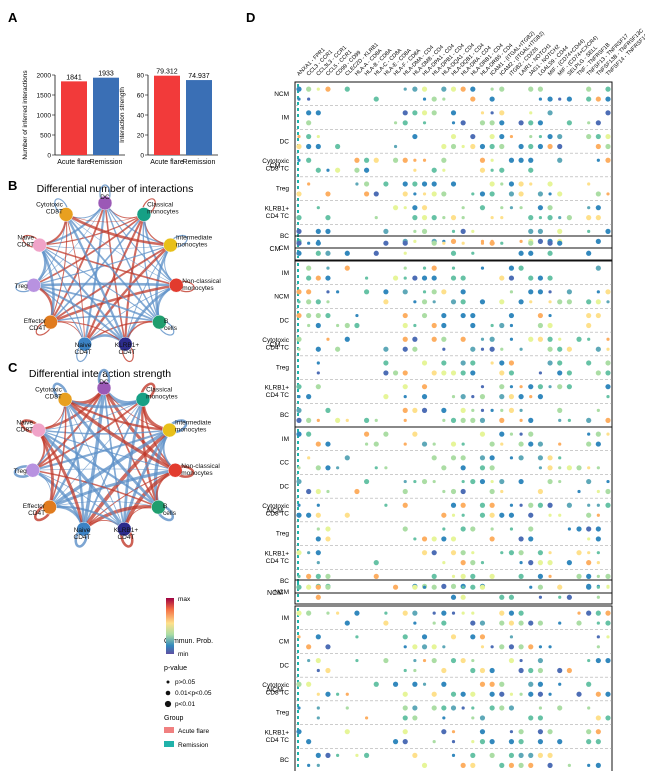 This screenshot has width=645, height=771. Describe the element at coordinates (74, 162) in the screenshot. I see `x-tick-label: Acute flare` at that location.